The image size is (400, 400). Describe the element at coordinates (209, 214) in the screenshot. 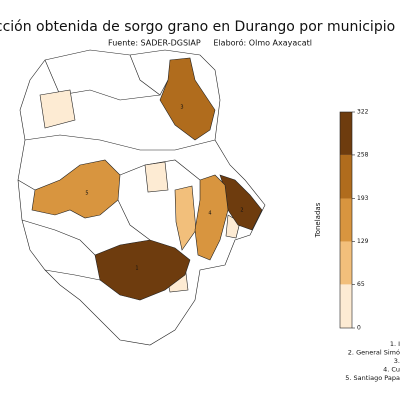

I see `region-label: 4` at that location.